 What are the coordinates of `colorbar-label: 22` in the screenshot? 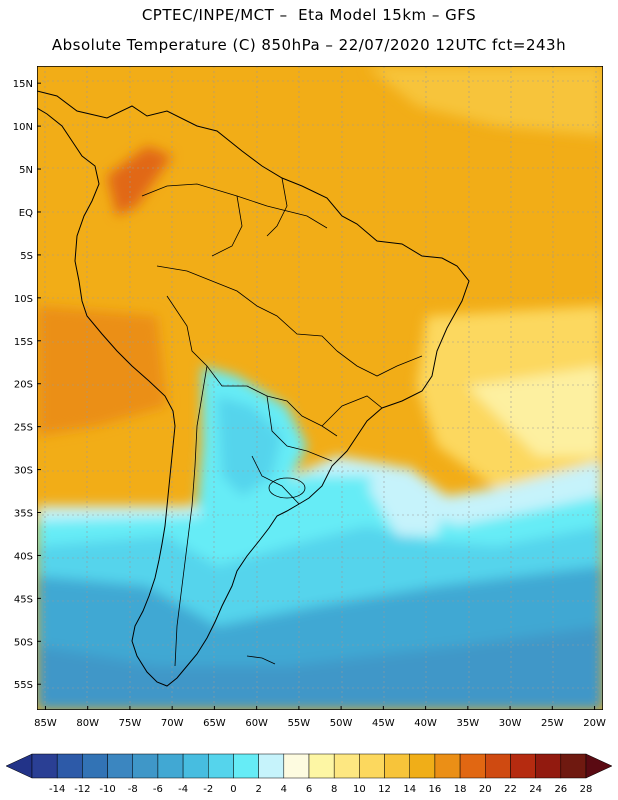 It's located at (510, 789).